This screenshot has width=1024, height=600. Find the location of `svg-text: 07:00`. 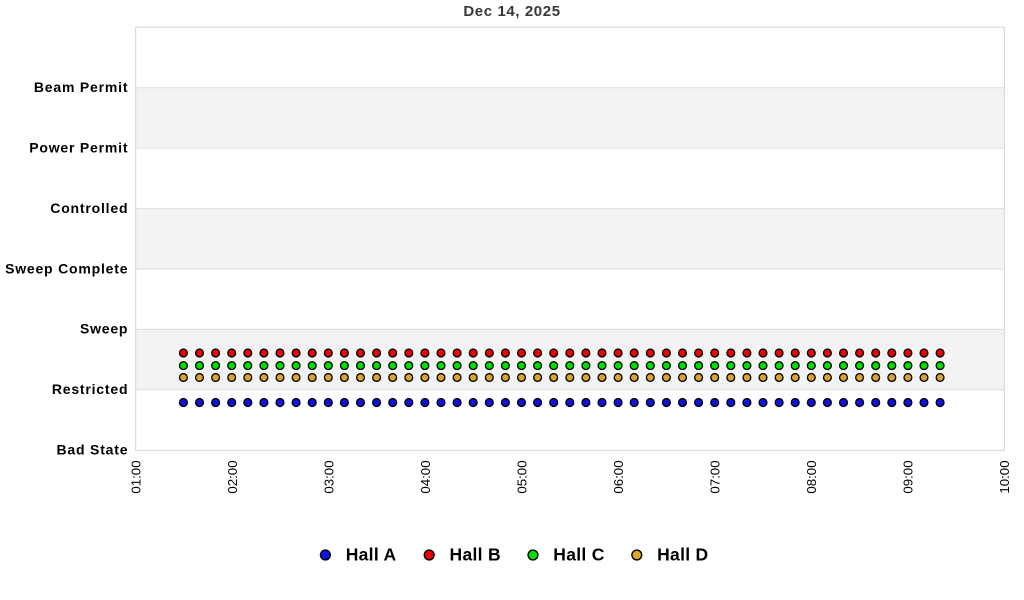

svg-text: 07:00 is located at coordinates (715, 476).